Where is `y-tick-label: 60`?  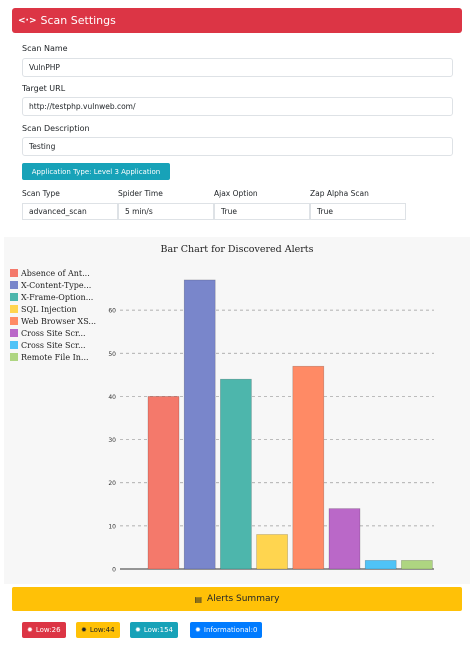 y-tick-label: 60 is located at coordinates (112, 311).